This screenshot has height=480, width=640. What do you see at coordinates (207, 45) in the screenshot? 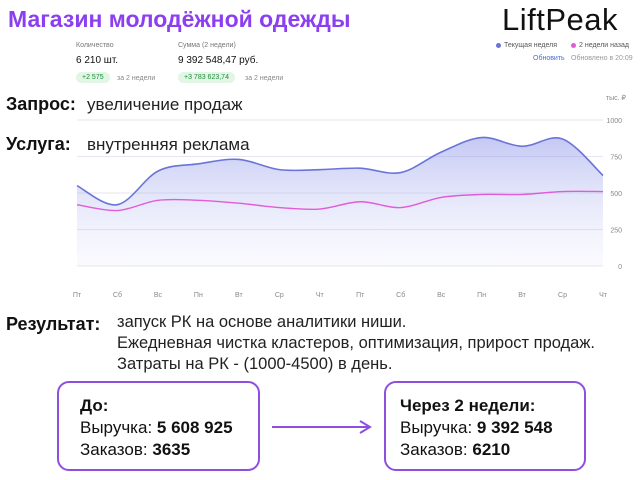
I see `sum-label: Сумма (2 недели)` at bounding box center [207, 45].